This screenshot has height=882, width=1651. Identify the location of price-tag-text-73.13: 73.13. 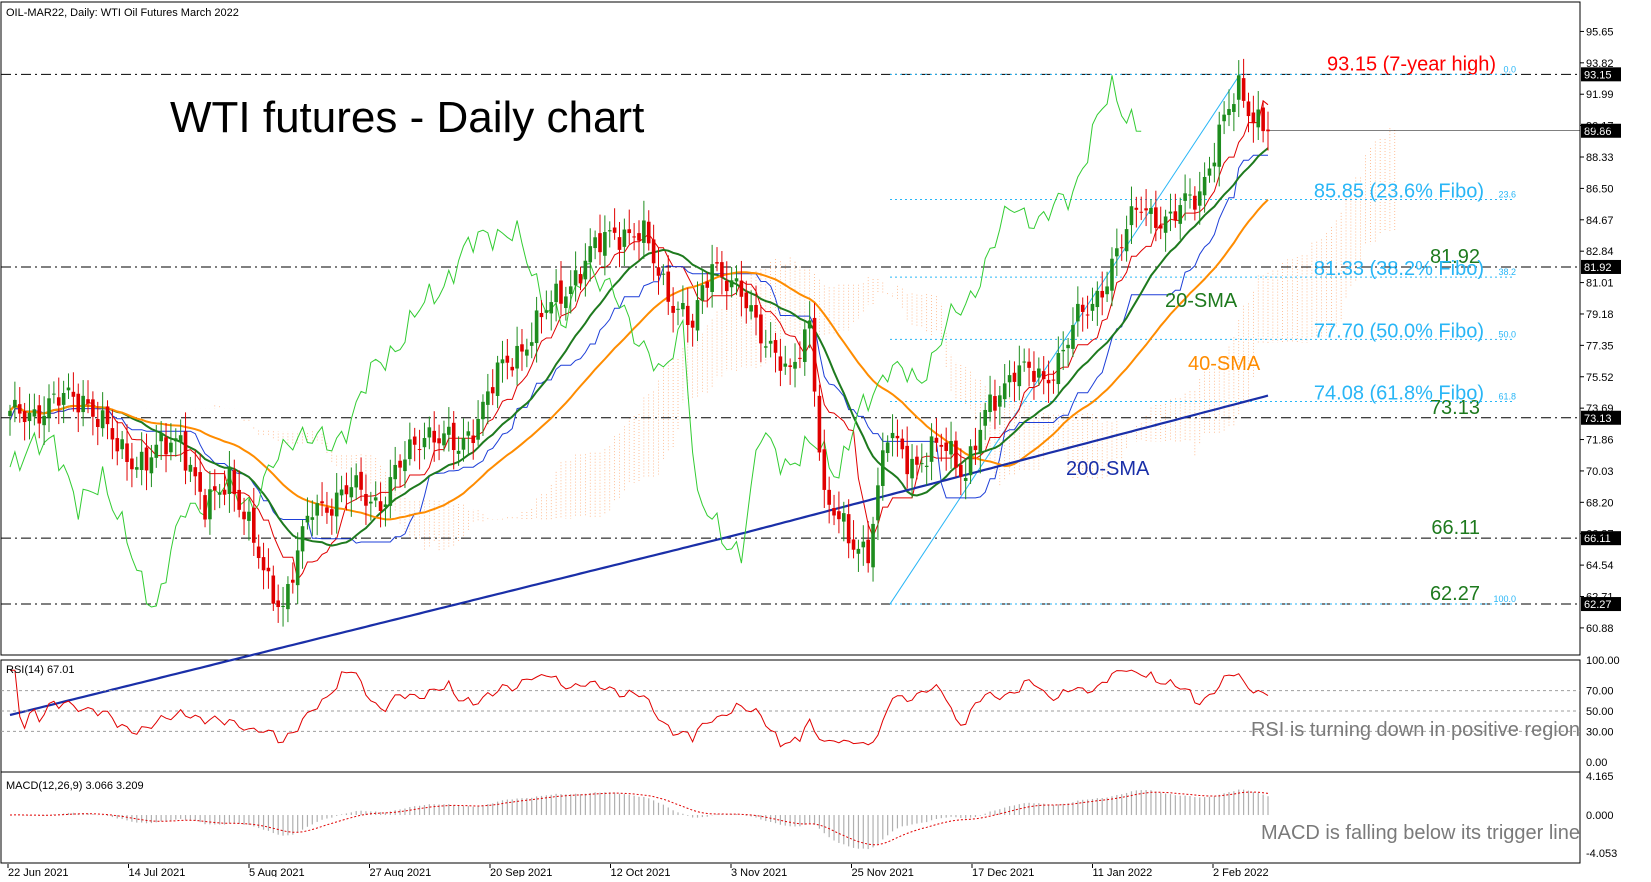
(1598, 419).